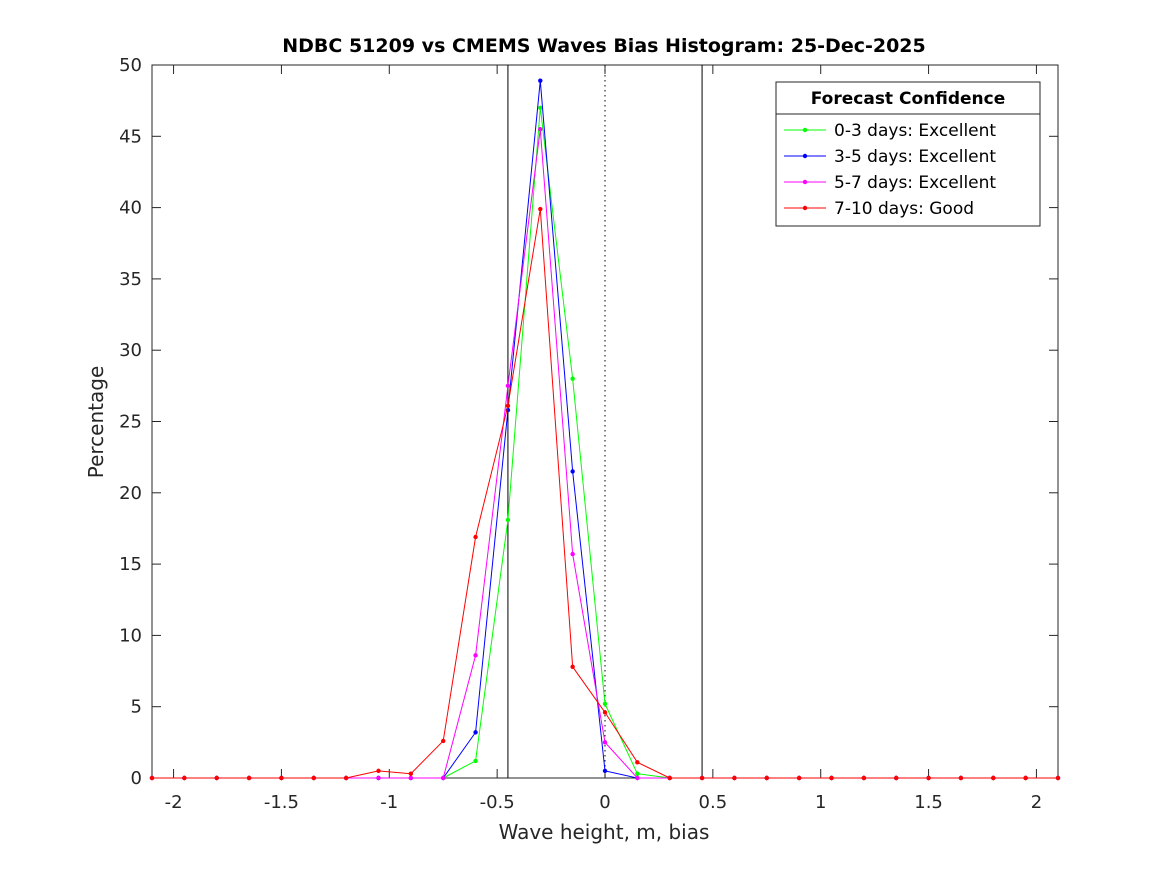 This screenshot has width=1167, height=875. Describe the element at coordinates (915, 131) in the screenshot. I see `legend-entry: 0-3 days: Excellent` at that location.